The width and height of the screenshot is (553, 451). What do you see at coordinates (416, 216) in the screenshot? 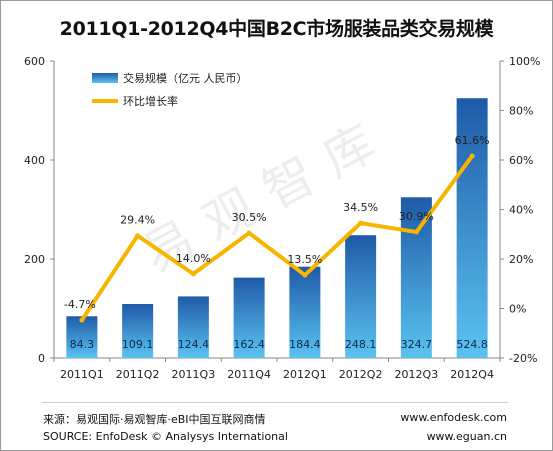
I see `growth-rate-label: 30.9%` at bounding box center [416, 216].